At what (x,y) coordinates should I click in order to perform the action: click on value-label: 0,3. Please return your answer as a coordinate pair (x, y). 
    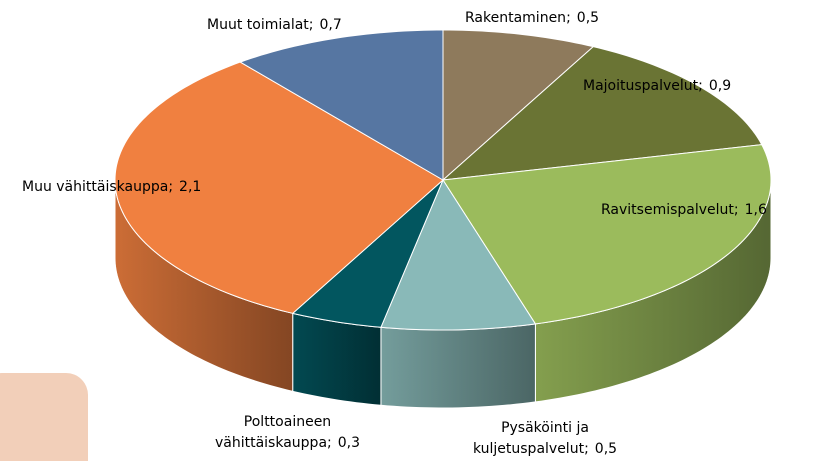
    Looking at the image, I should click on (349, 443).